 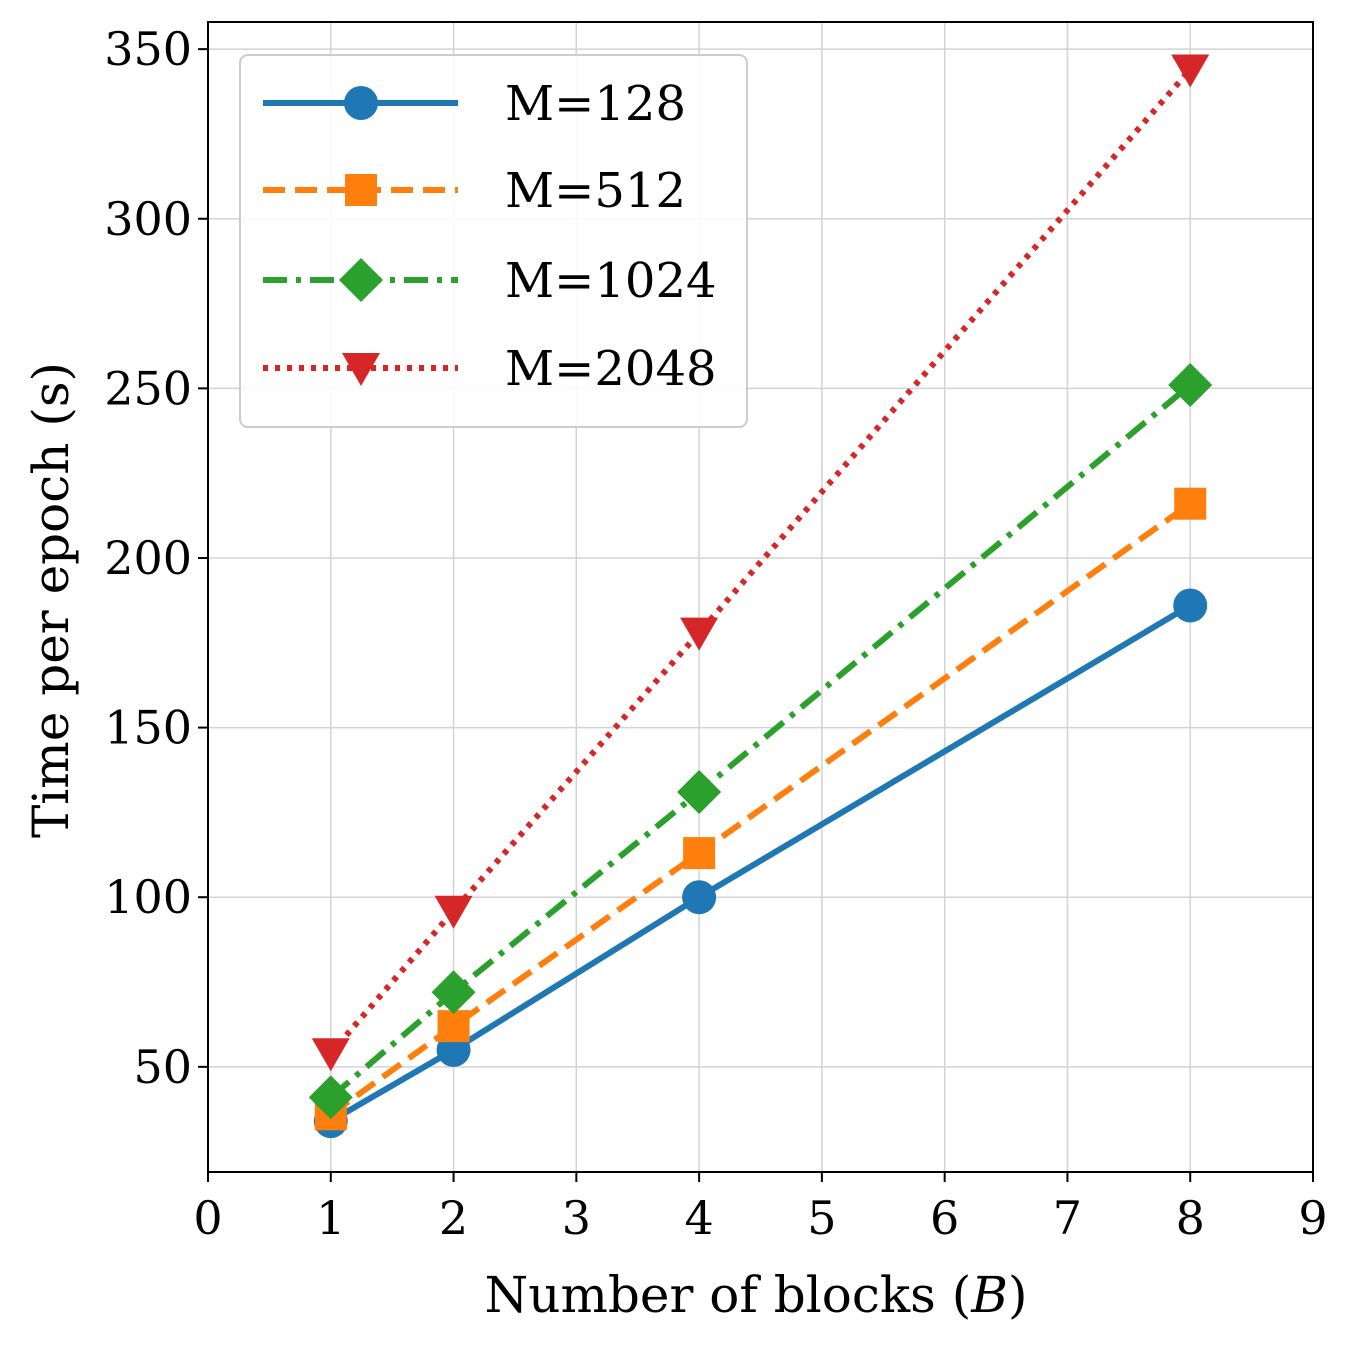 What do you see at coordinates (51, 600) in the screenshot?
I see `y-axis-label: Time per epoch (s)` at bounding box center [51, 600].